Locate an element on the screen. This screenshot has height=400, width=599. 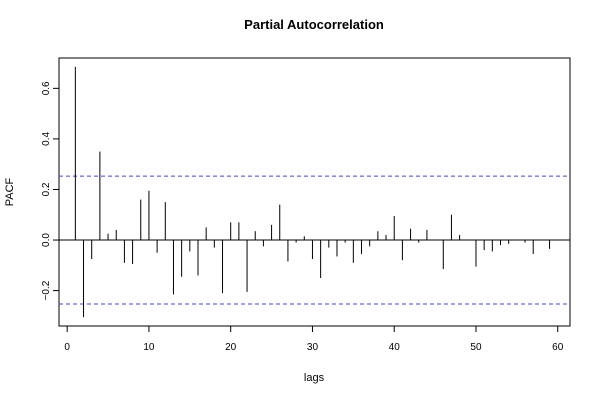
x-axis-label: lags is located at coordinates (314, 378).